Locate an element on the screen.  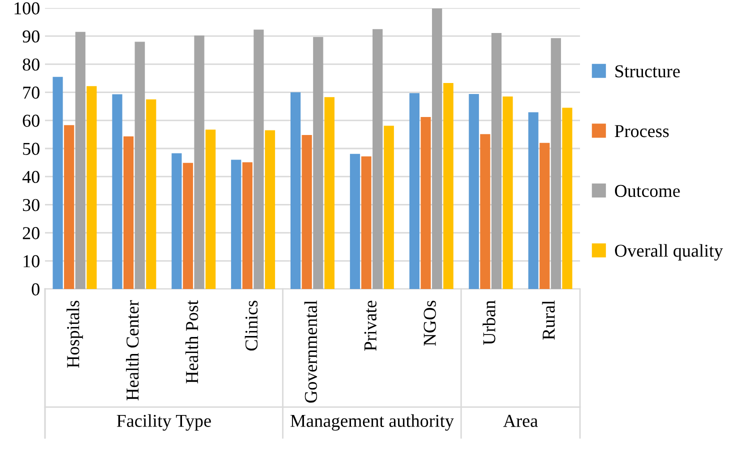
legend-label: Structure is located at coordinates (647, 71).